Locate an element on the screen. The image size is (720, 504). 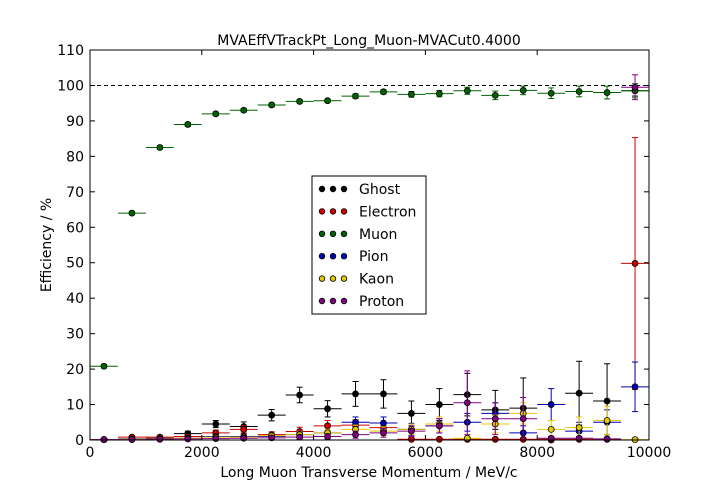
x-tick-label: 0 is located at coordinates (90, 453).